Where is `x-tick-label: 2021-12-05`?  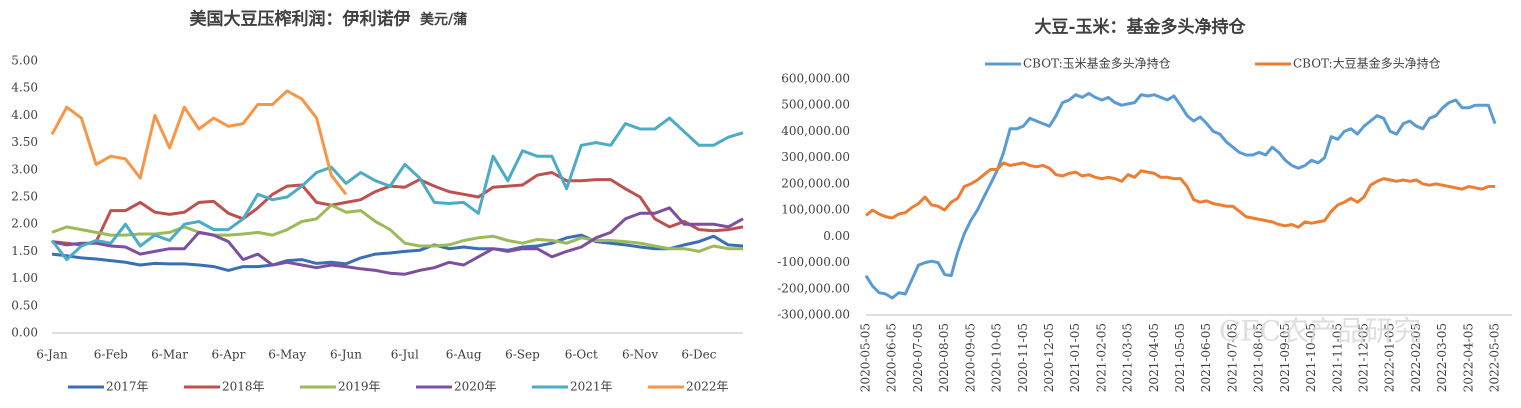
x-tick-label: 2021-12-05 is located at coordinates (1363, 357).